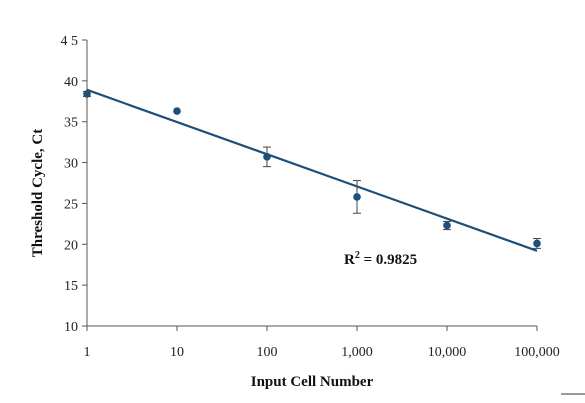 This screenshot has height=403, width=585. What do you see at coordinates (71, 327) in the screenshot?
I see `y-tick-label: 10` at bounding box center [71, 327].